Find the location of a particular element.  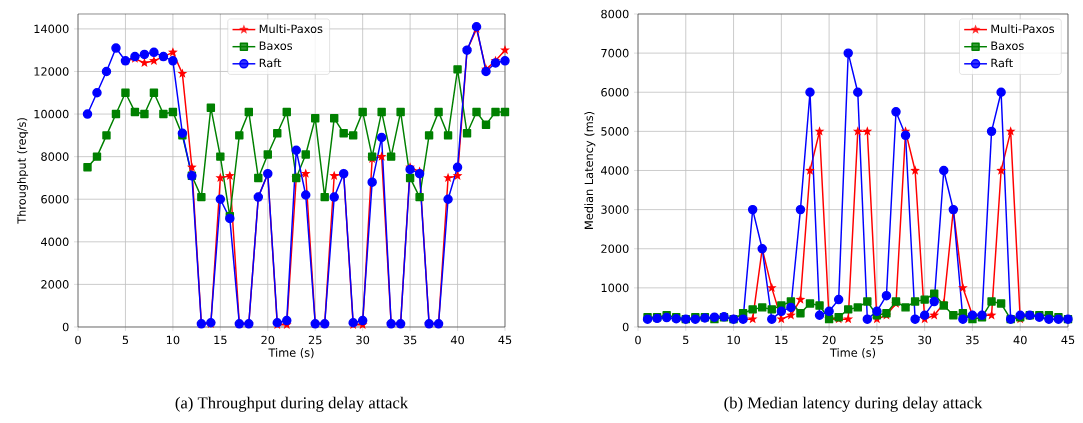

y-tick-label: 1000 is located at coordinates (615, 288).